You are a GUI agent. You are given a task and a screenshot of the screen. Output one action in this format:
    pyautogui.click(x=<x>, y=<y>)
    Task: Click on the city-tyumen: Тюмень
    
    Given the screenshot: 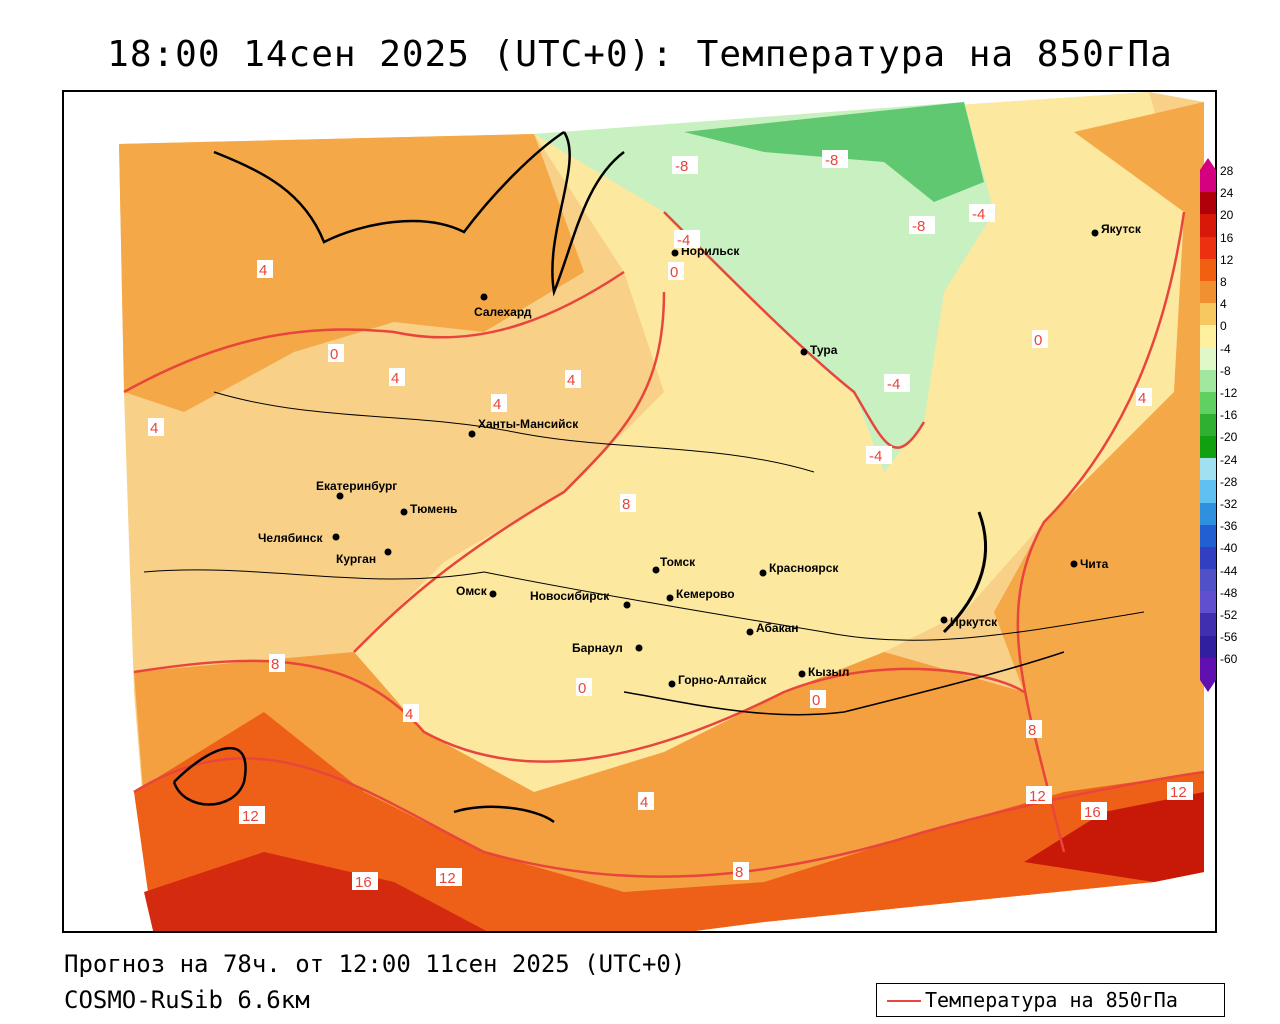 What is the action you would take?
    pyautogui.click(x=428, y=509)
    